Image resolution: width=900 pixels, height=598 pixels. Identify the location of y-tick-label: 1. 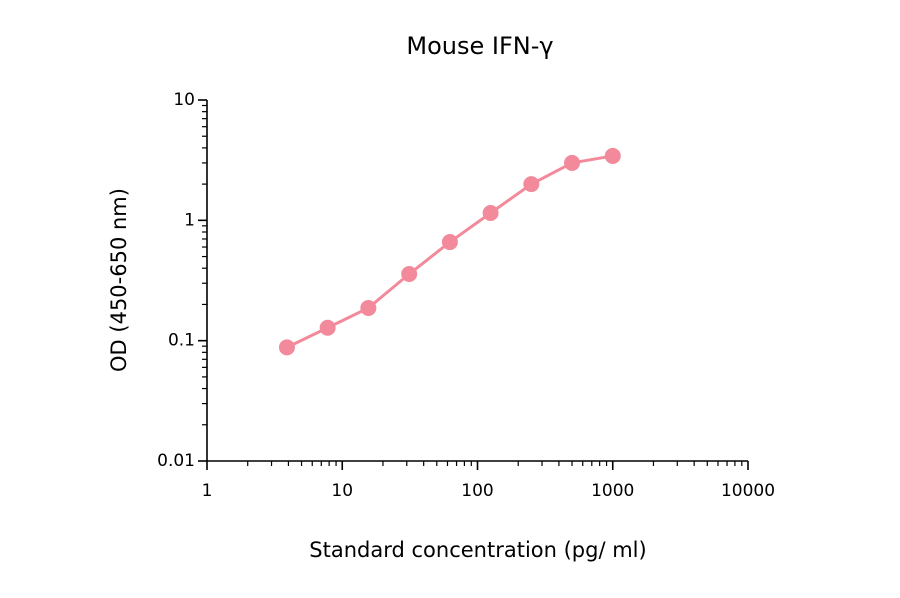
(189, 220).